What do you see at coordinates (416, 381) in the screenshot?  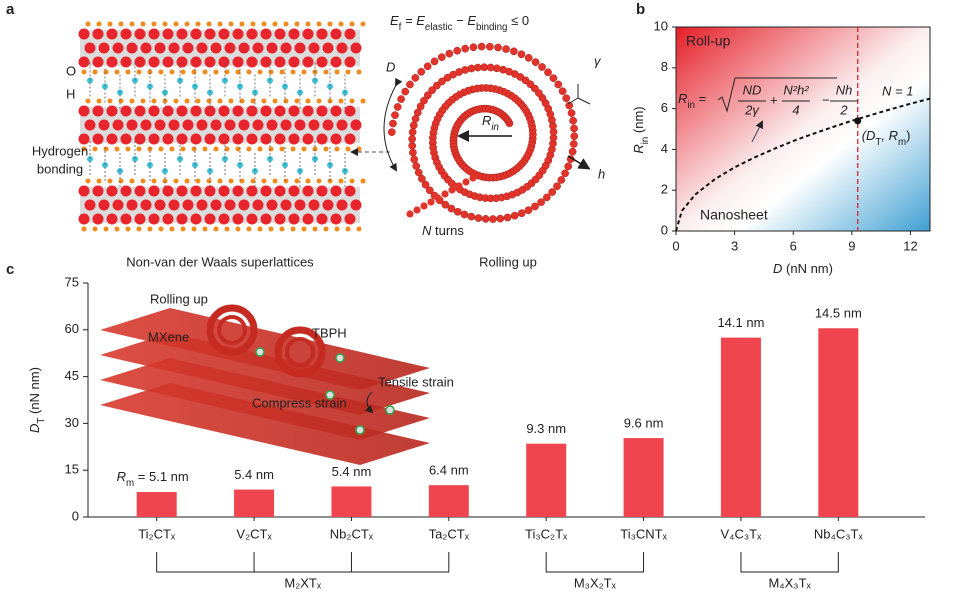 I see `inset-label: Tensile strain` at bounding box center [416, 381].